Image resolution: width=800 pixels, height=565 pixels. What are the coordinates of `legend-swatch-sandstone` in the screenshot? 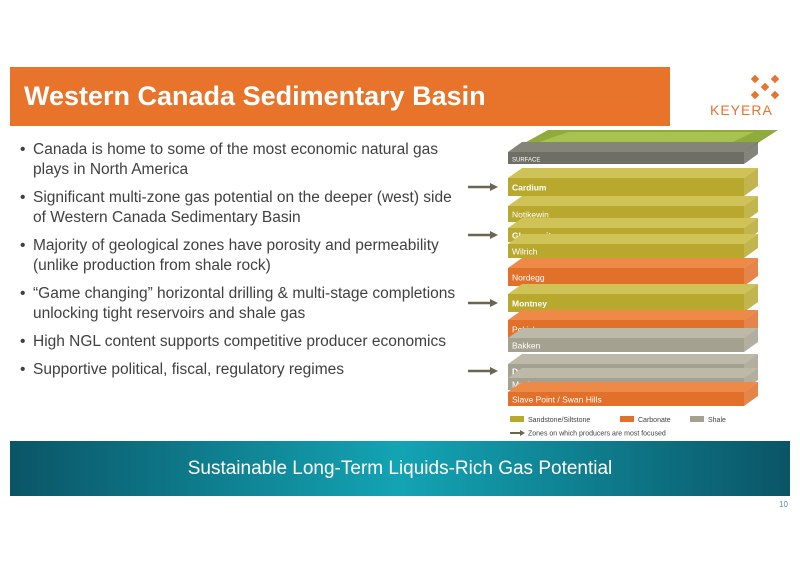 It's located at (517, 419).